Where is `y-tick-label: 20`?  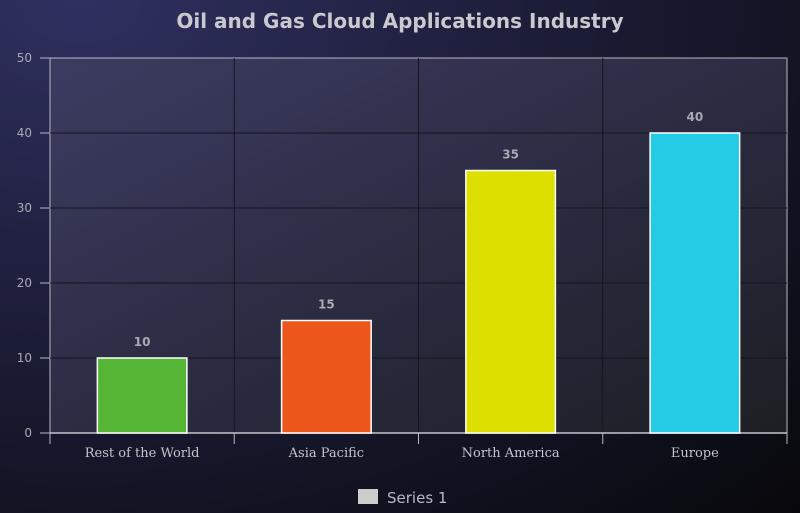
y-tick-label: 20 is located at coordinates (24, 283).